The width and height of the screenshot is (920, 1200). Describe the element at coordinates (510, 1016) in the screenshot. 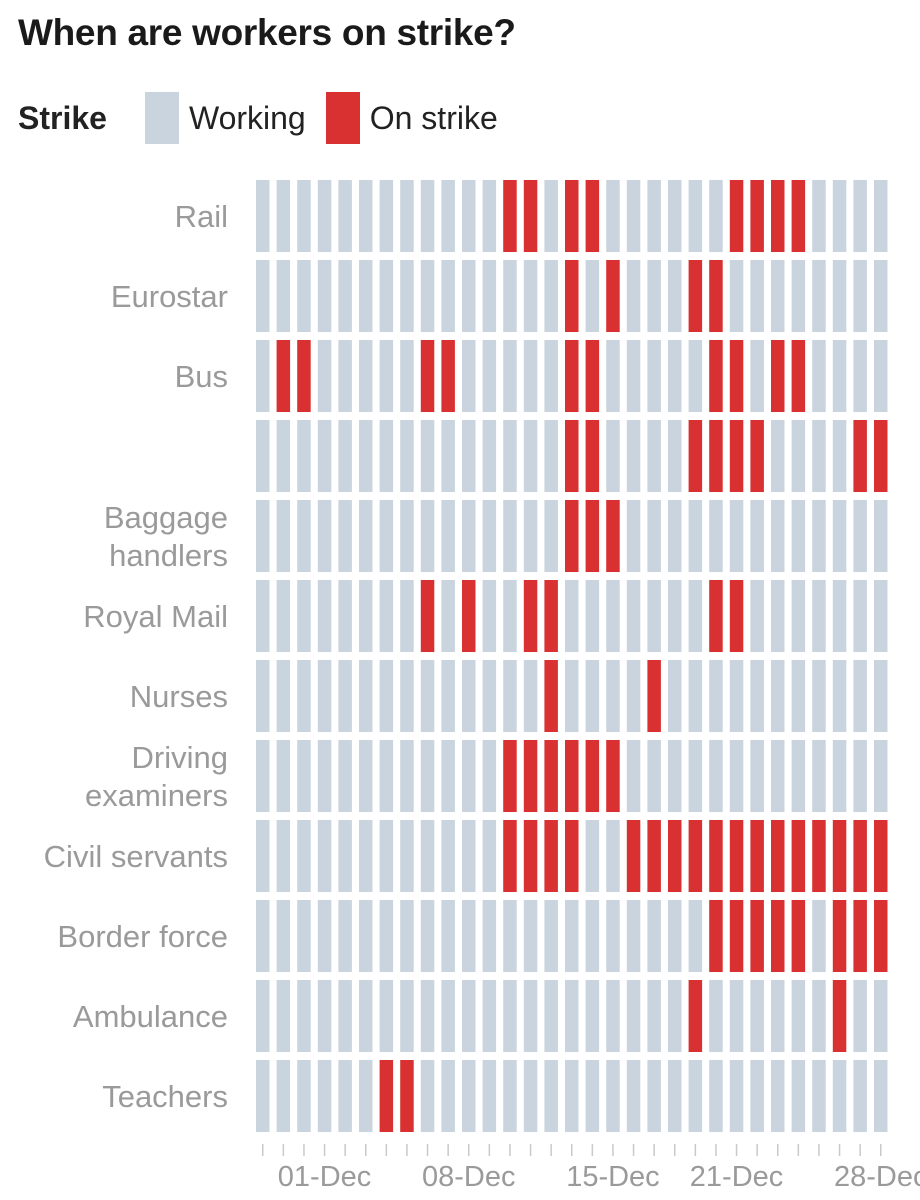

I see `working-cell-row10-day13` at that location.